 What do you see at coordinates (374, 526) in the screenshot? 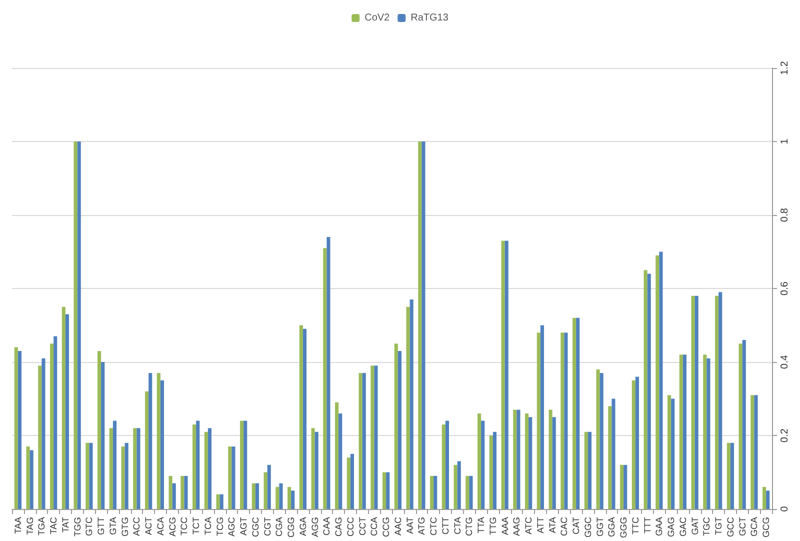
I see `x-tick-label: CCA` at bounding box center [374, 526].